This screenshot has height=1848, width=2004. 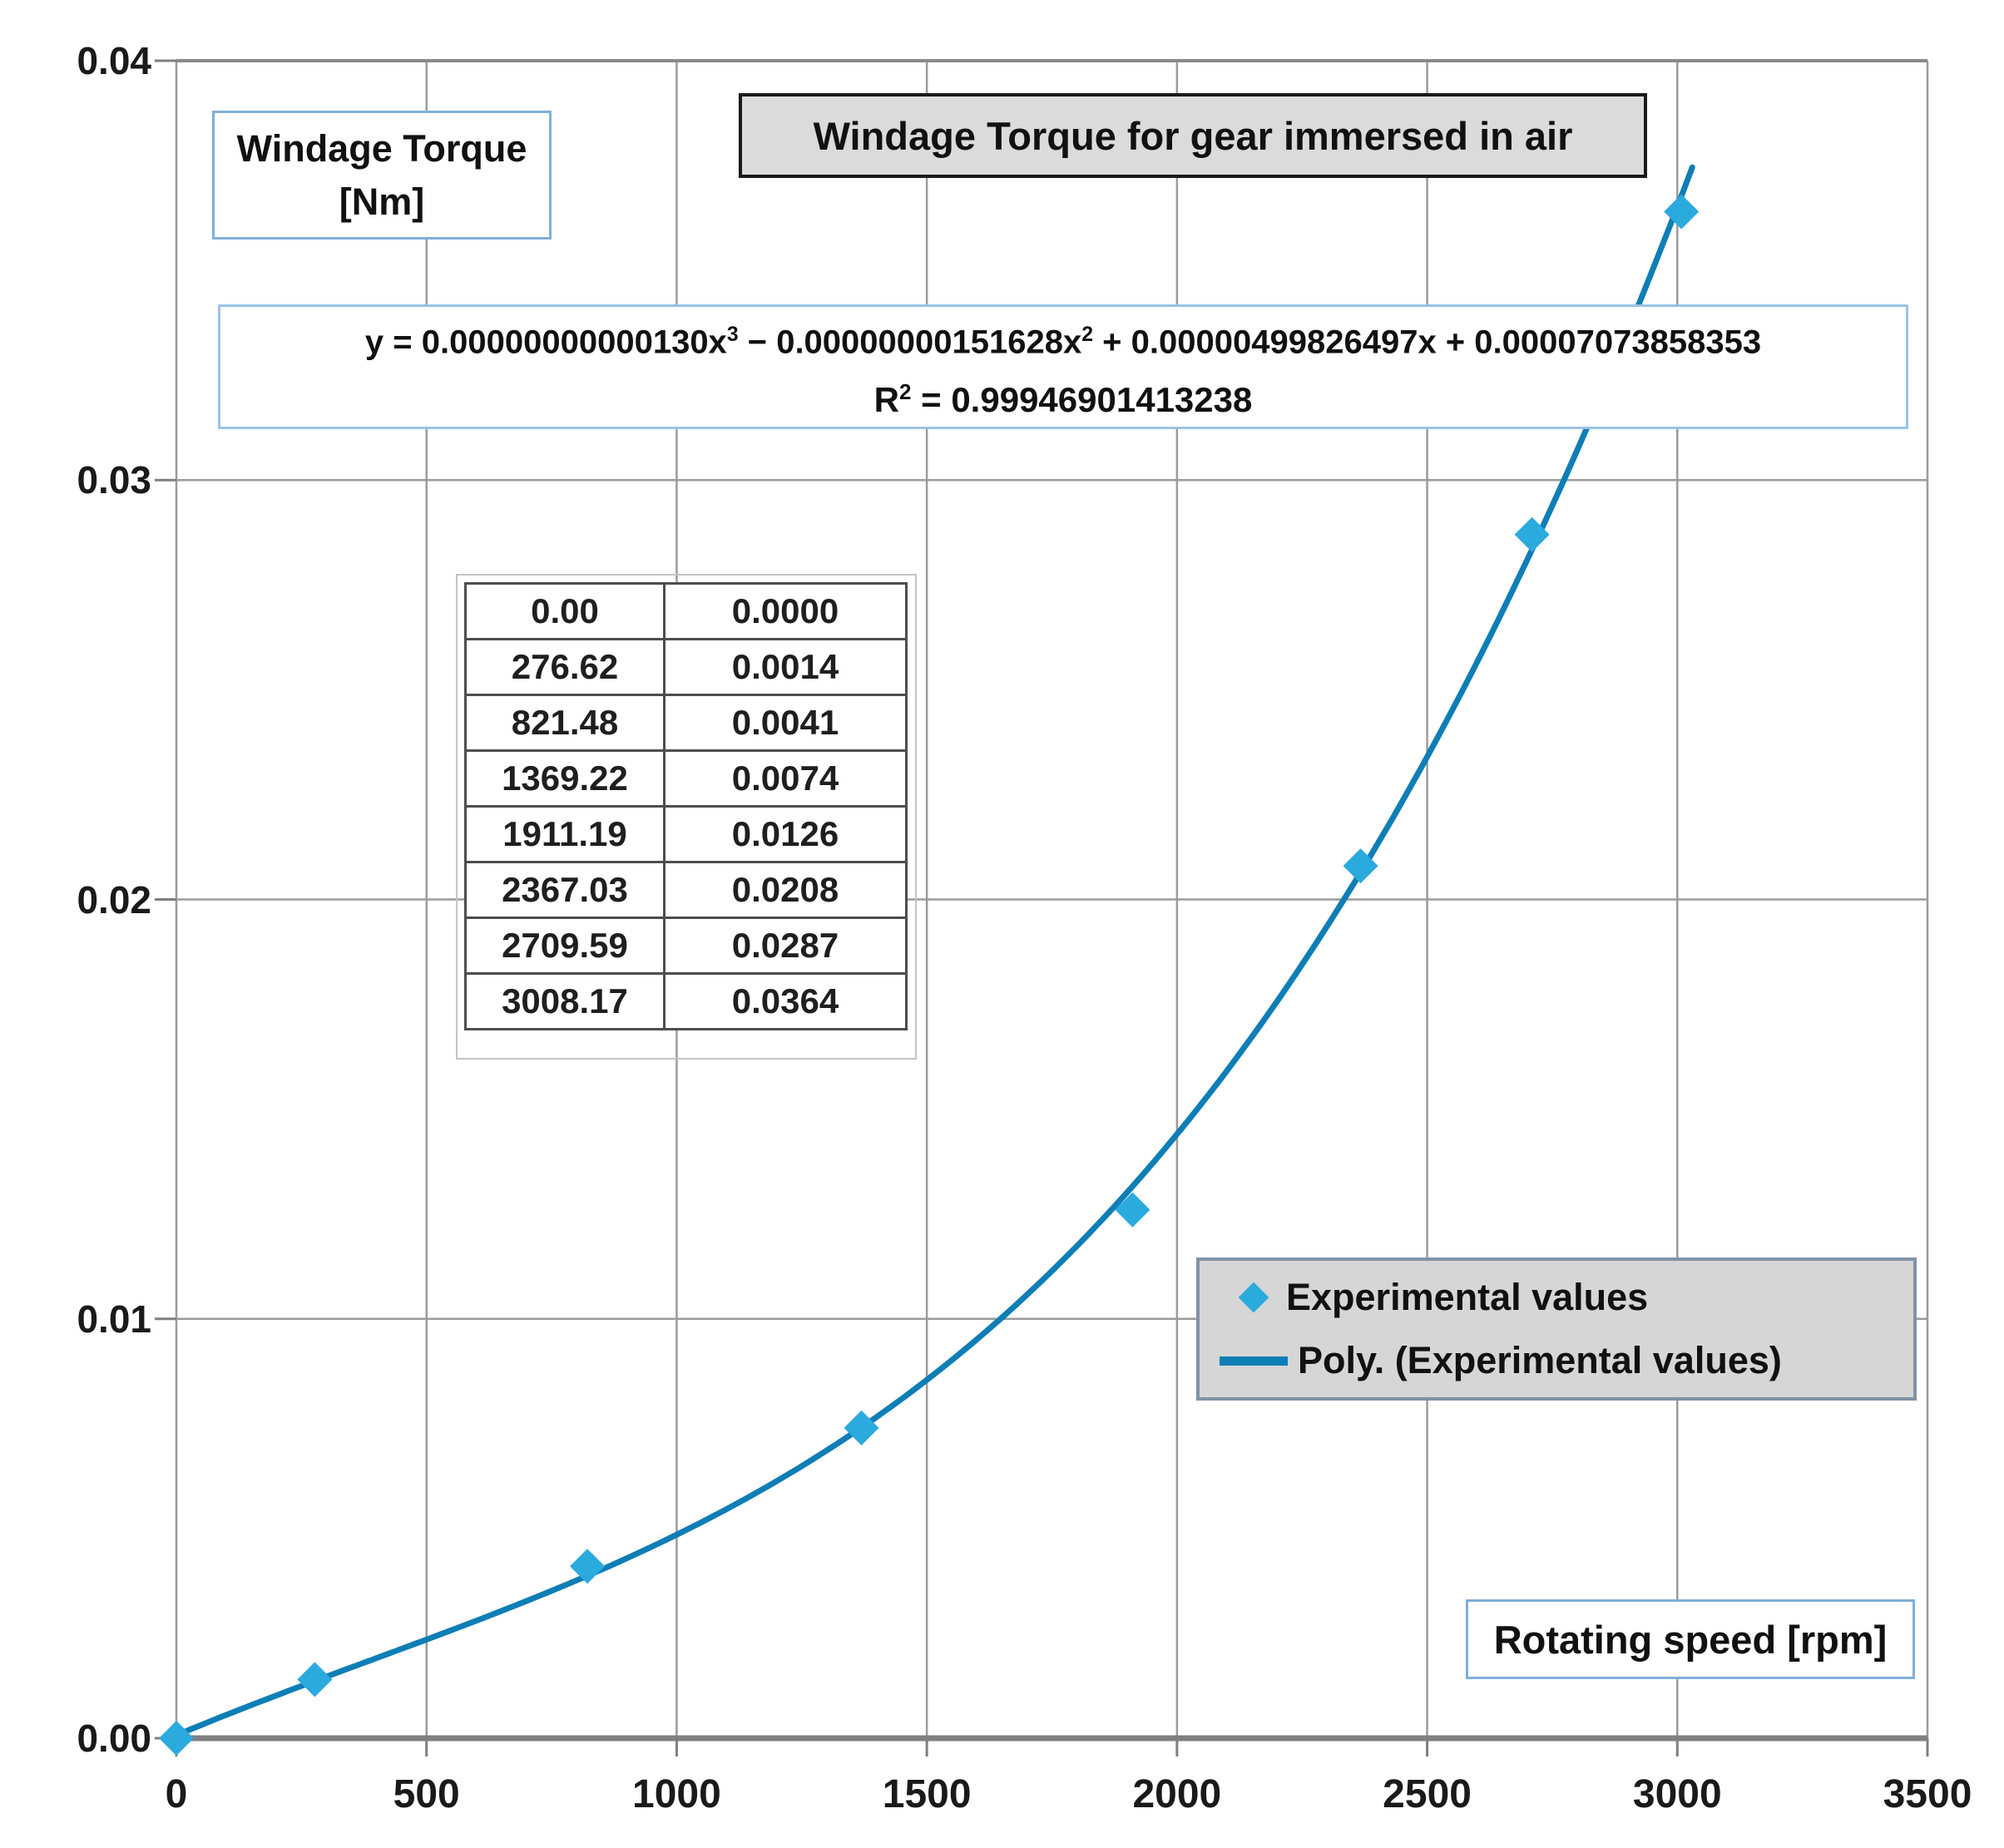 What do you see at coordinates (565, 1001) in the screenshot?
I see `table-cell-rpm: 3008.17` at bounding box center [565, 1001].